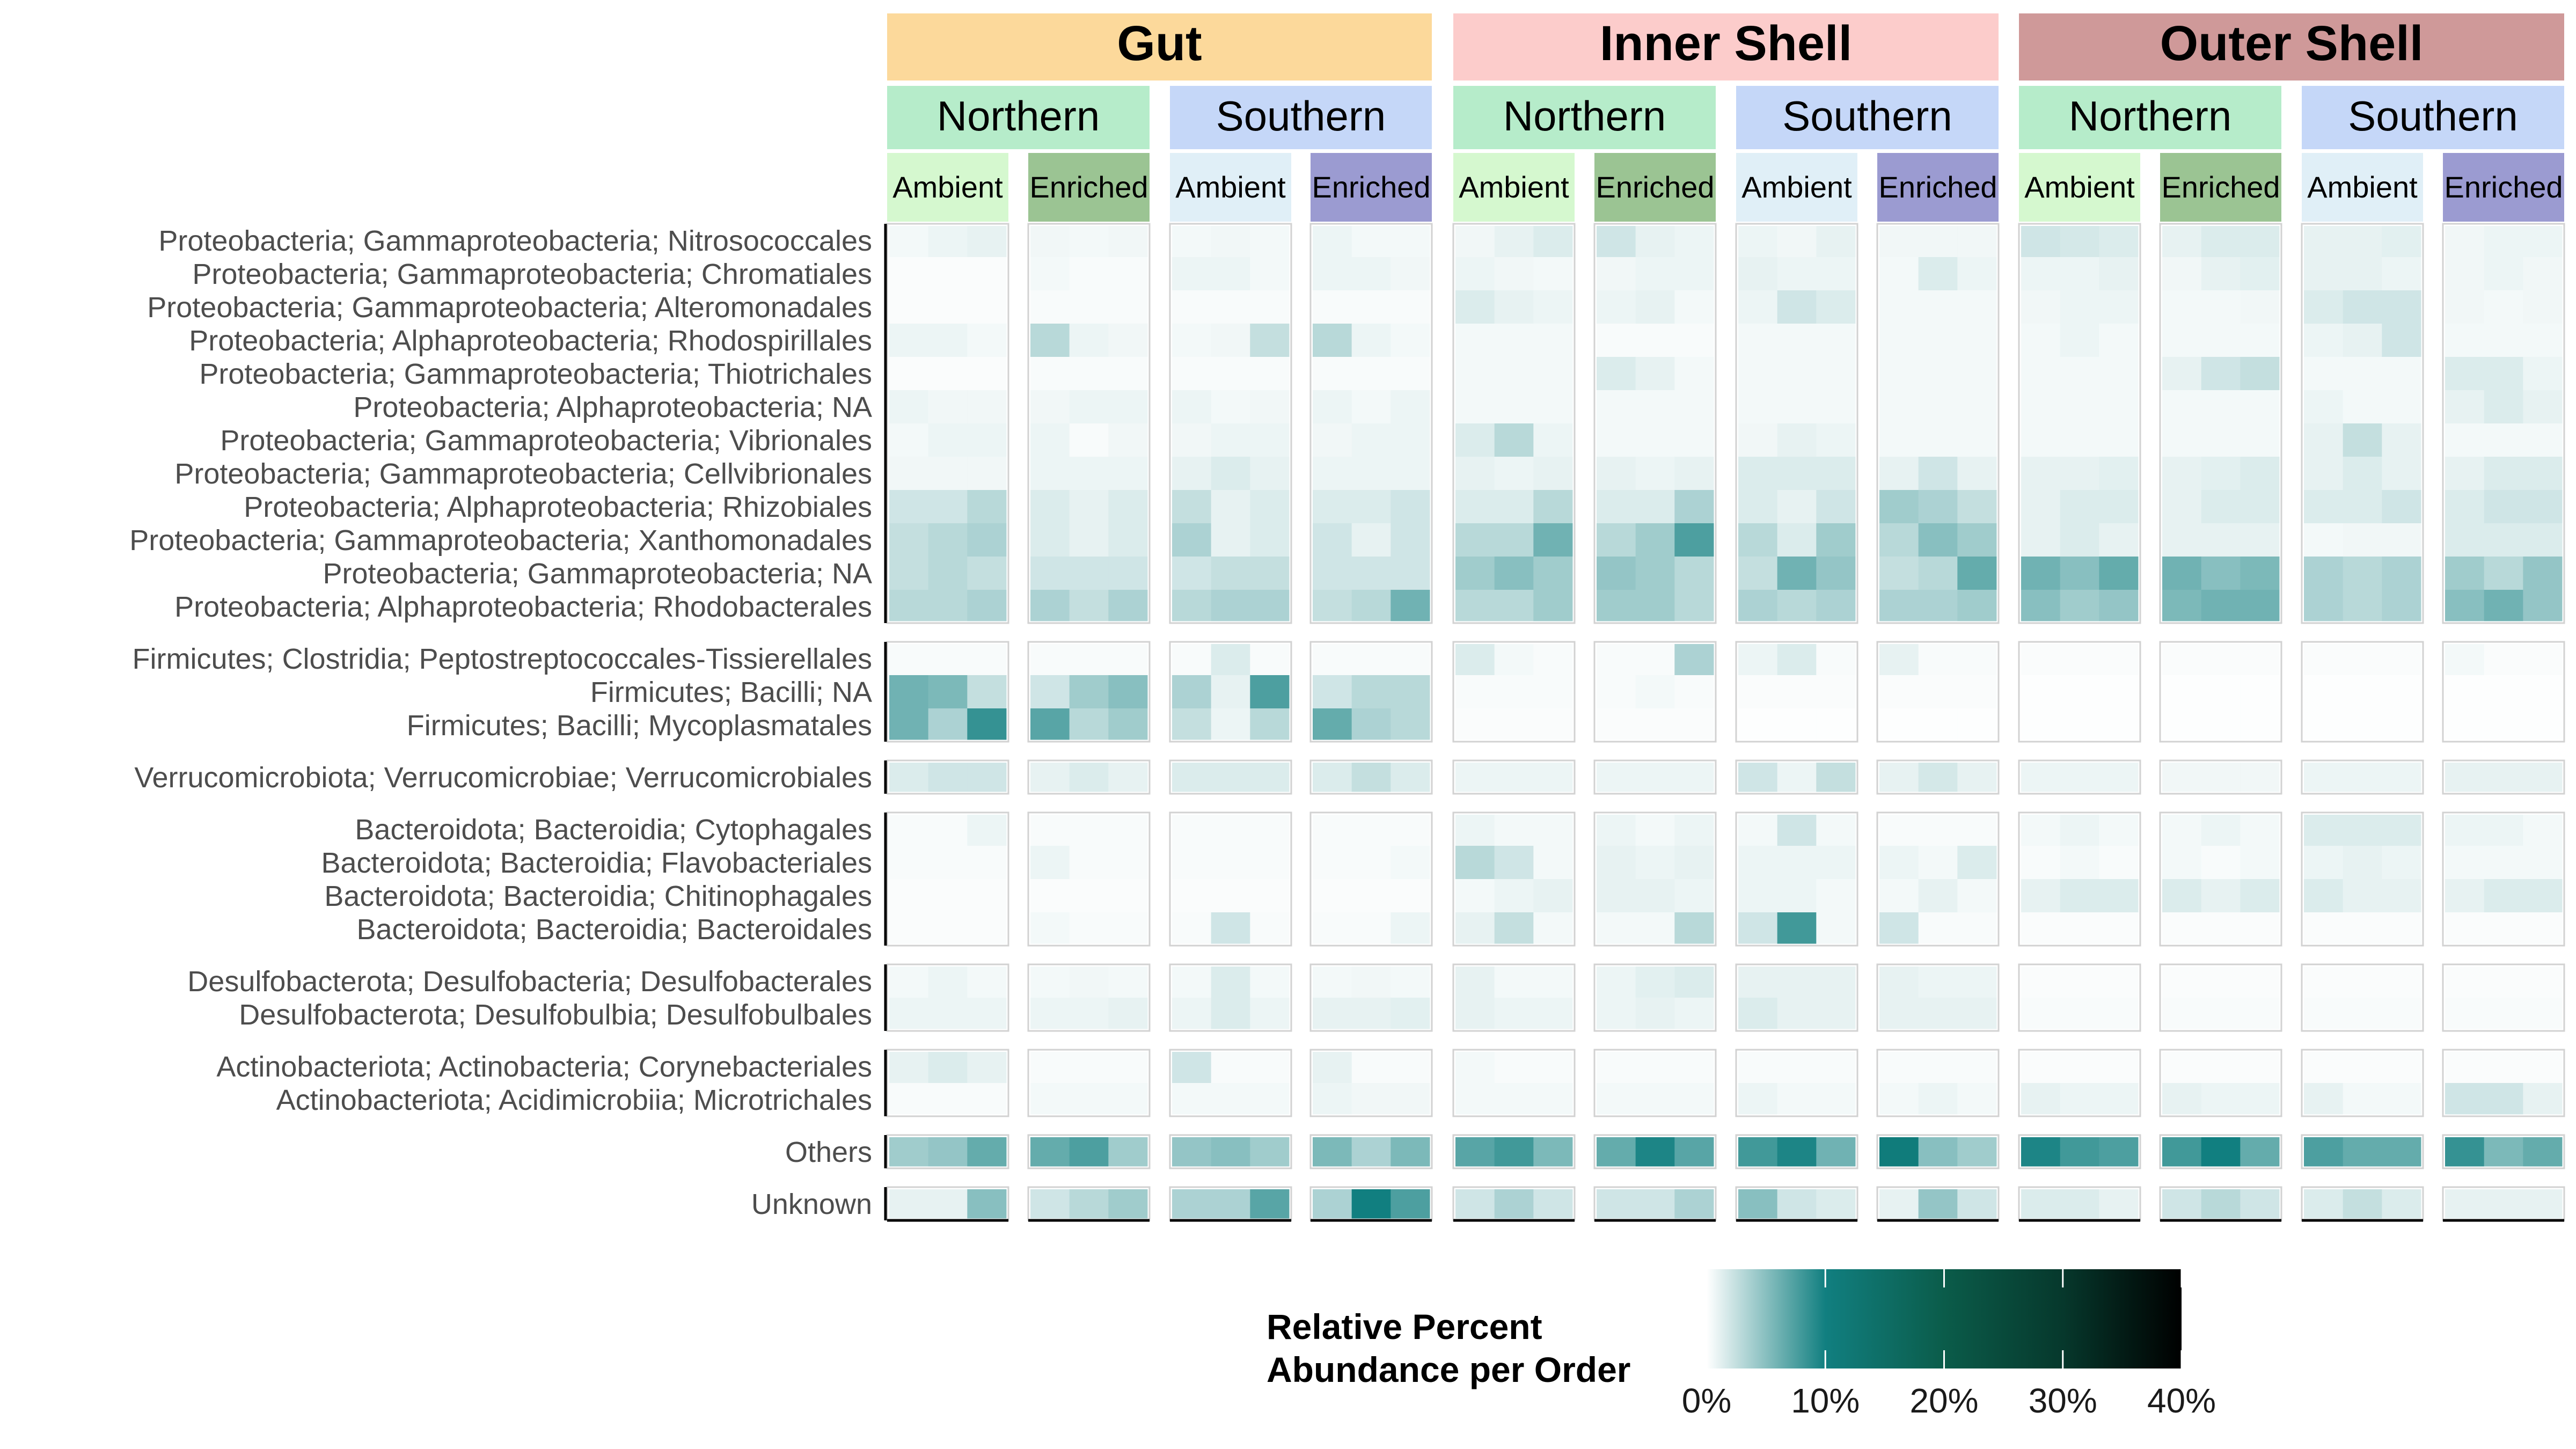  Describe the element at coordinates (2079, 187) in the screenshot. I see `strip-label-ambient: Ambient` at that location.